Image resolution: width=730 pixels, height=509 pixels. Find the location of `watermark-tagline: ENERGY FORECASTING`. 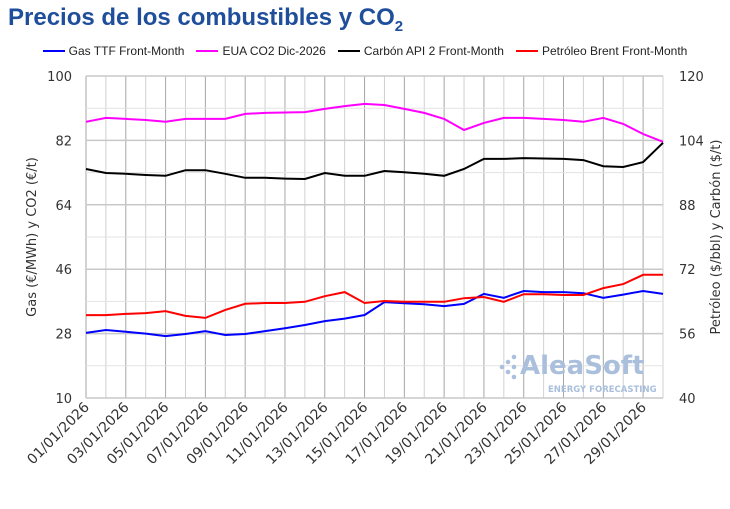

watermark-tagline: ENERGY FORECASTING is located at coordinates (602, 390).